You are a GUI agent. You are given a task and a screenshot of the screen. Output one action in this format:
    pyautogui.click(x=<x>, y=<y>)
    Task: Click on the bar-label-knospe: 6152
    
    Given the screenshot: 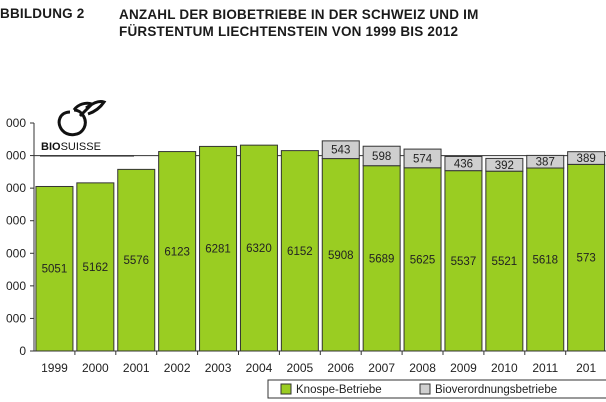 What is the action you would take?
    pyautogui.click(x=300, y=252)
    